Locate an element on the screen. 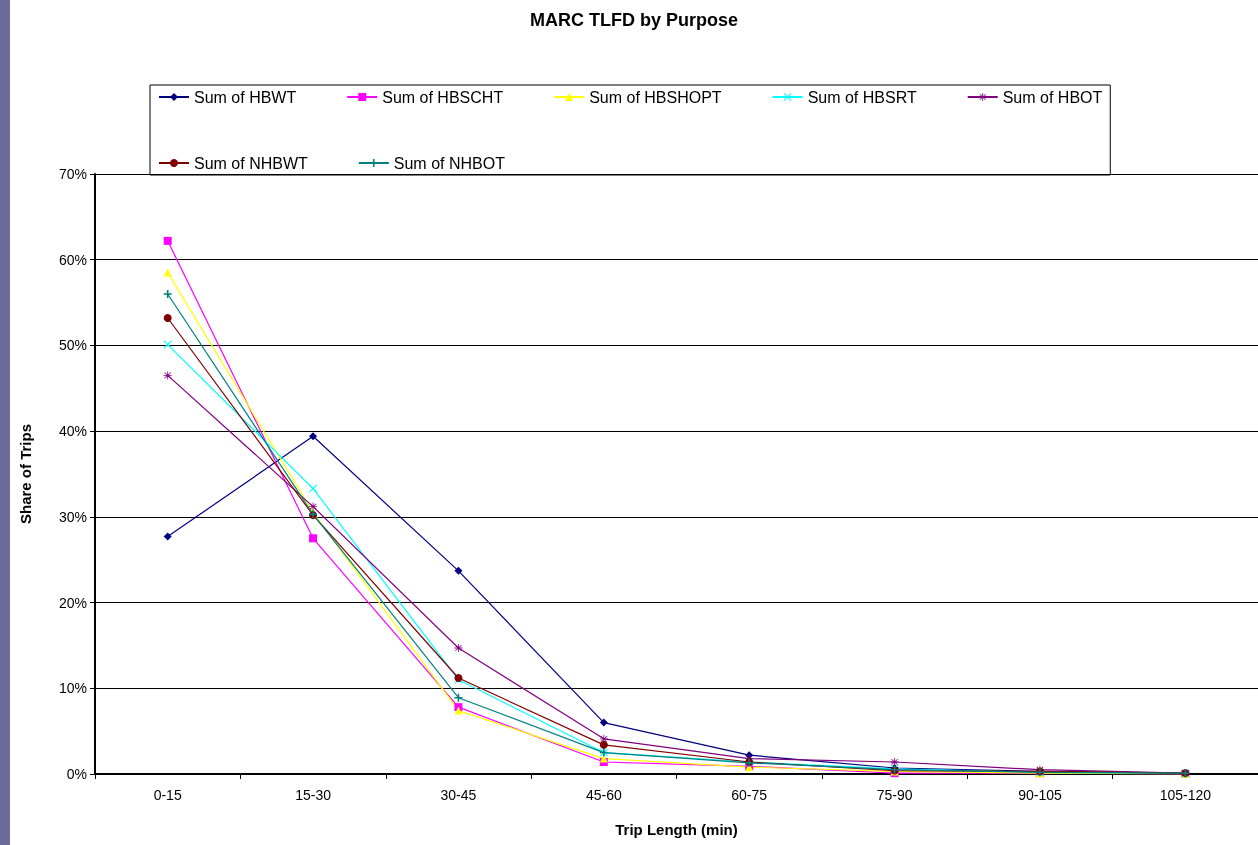 This screenshot has height=845, width=1258. y-tick-label: 20% is located at coordinates (72, 602).